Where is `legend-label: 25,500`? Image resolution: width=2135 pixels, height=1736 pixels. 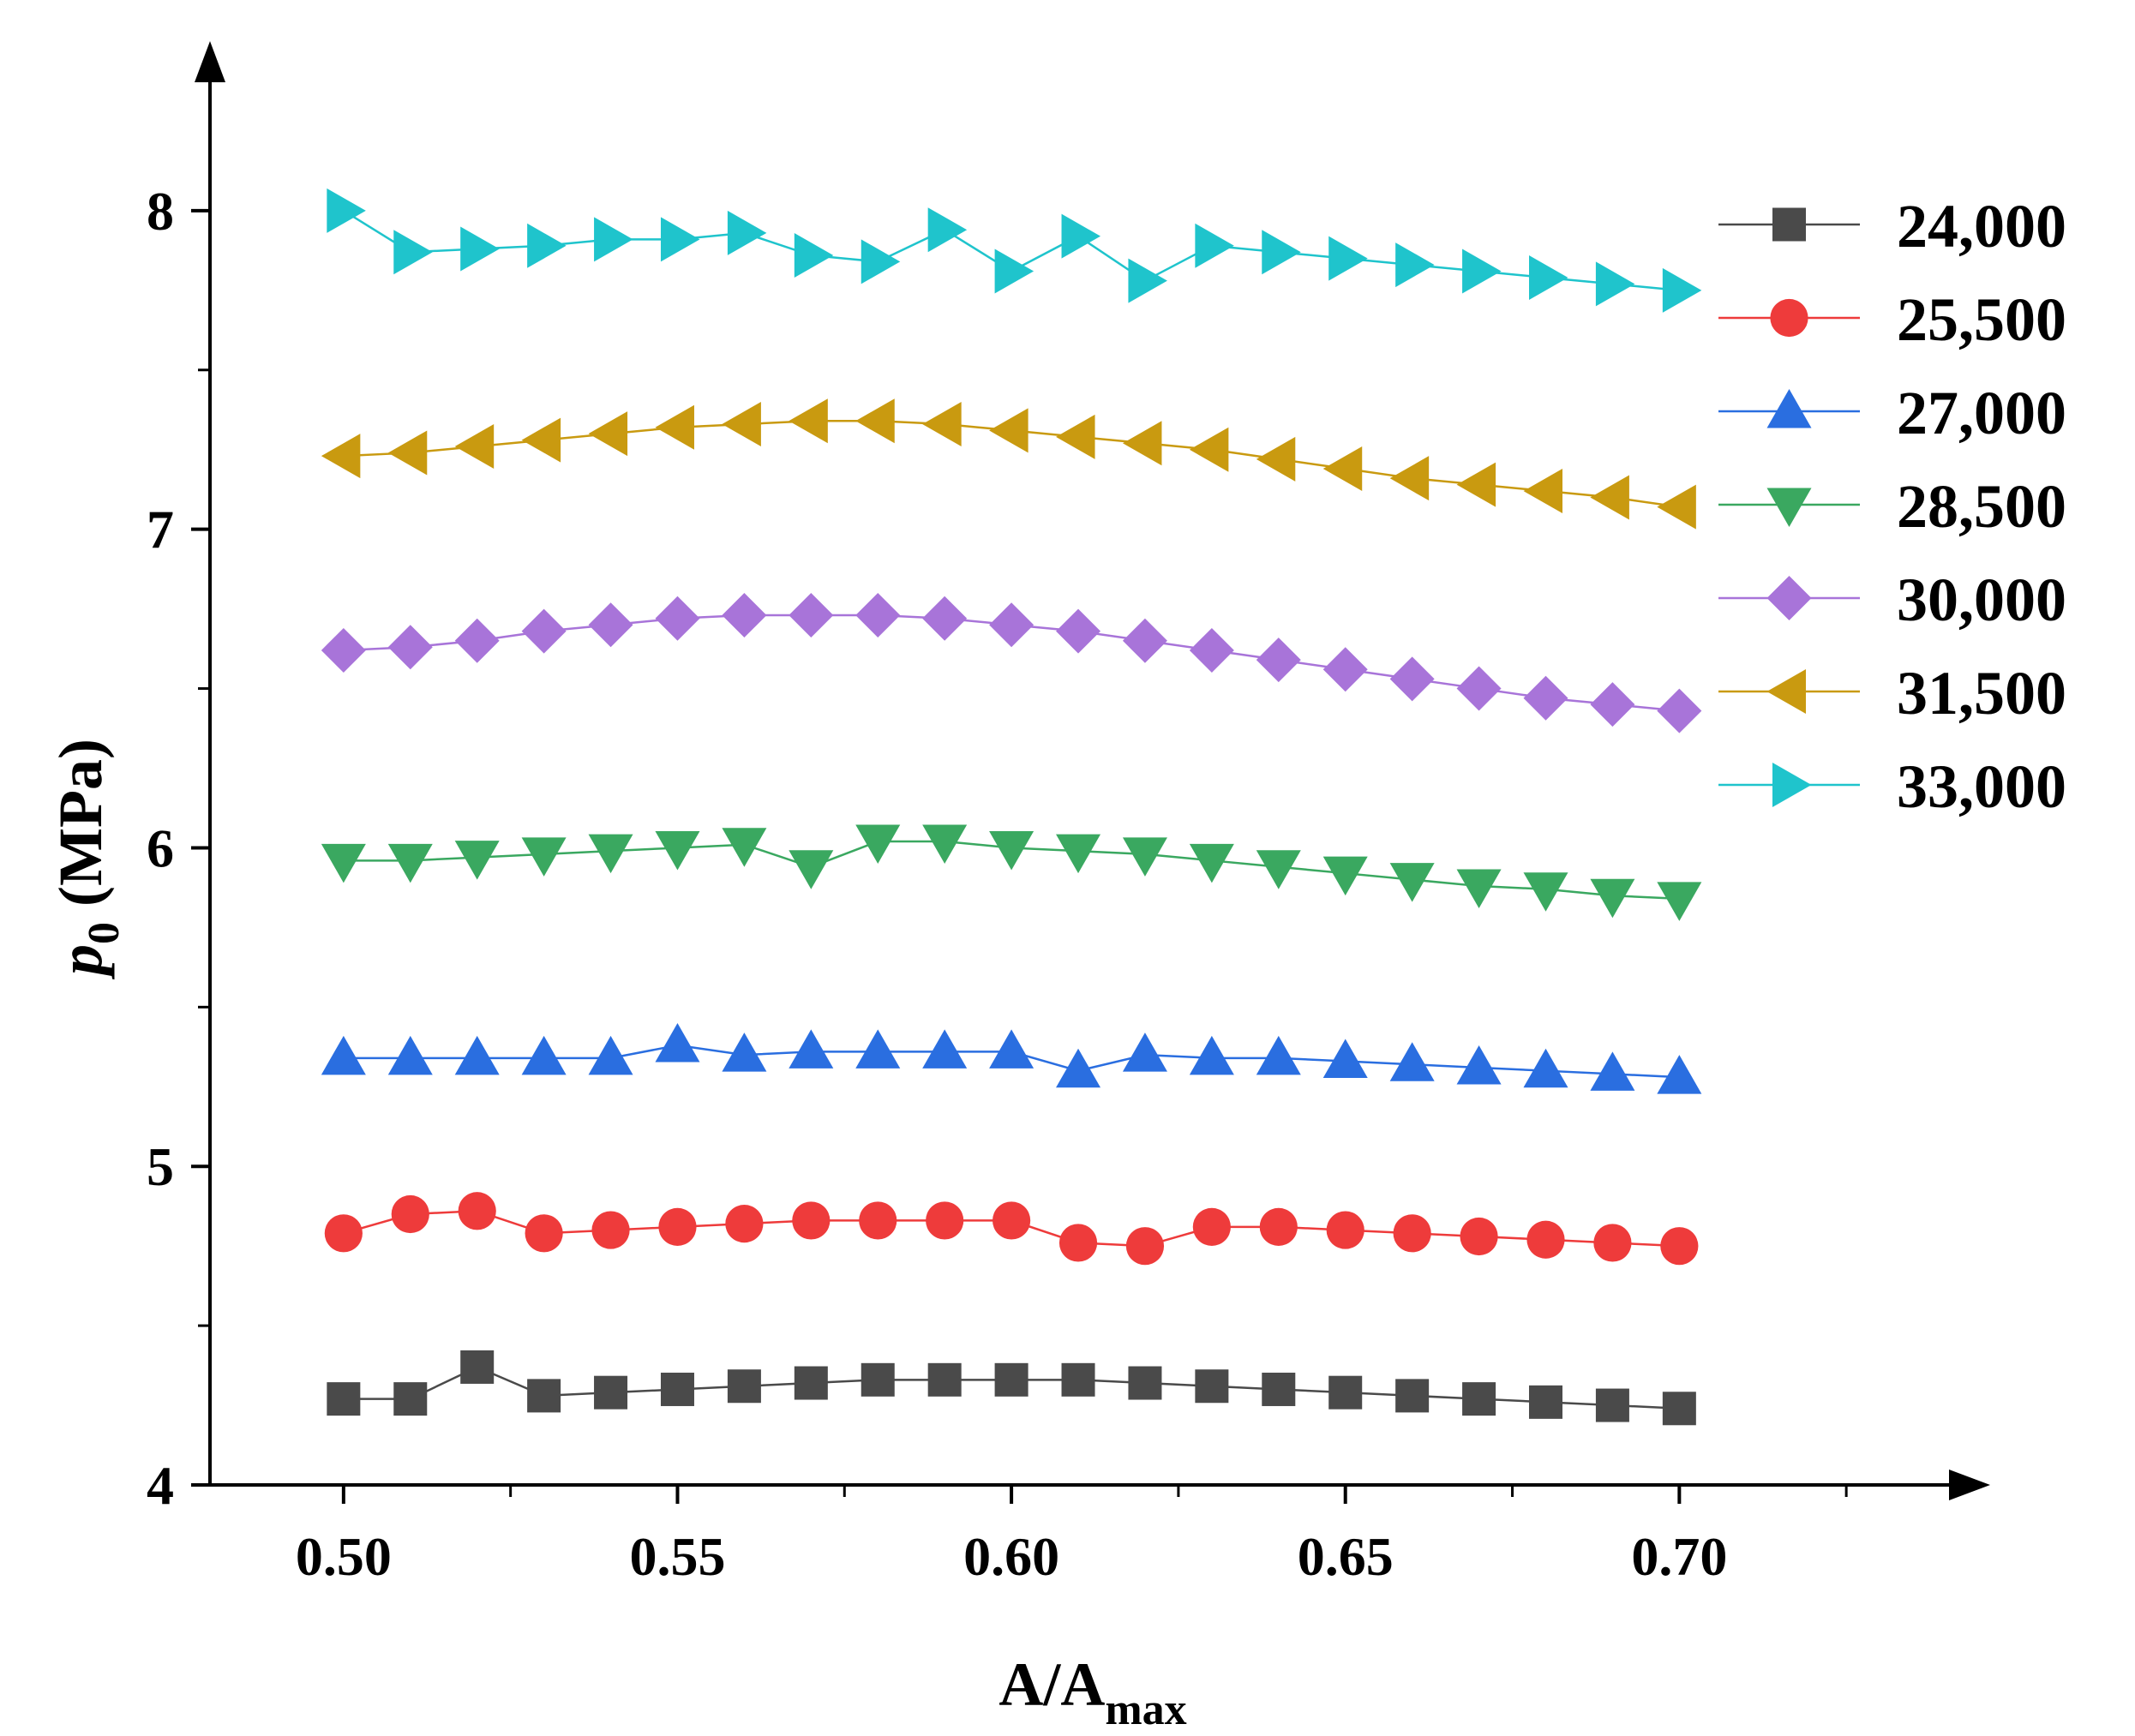 legend-label: 25,500 is located at coordinates (1981, 319).